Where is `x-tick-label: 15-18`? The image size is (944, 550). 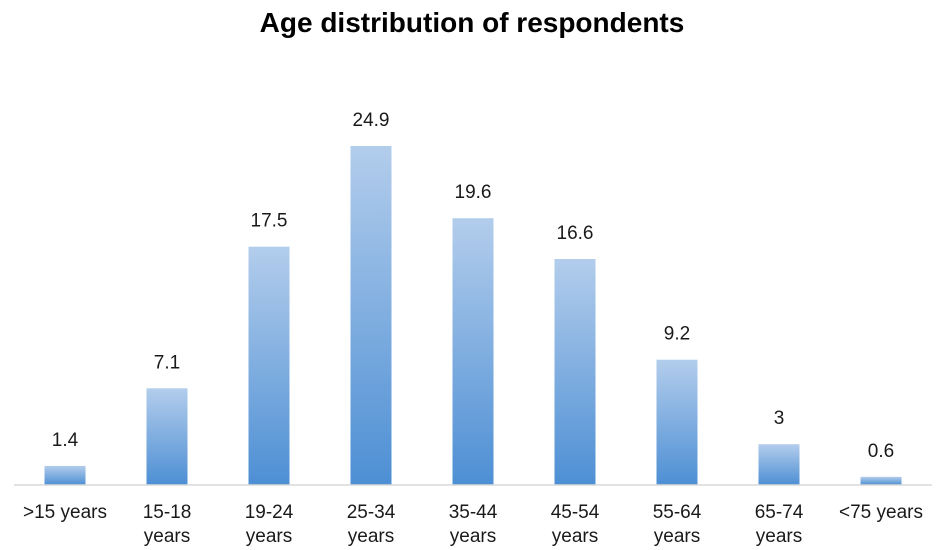
x-tick-label: 15-18 is located at coordinates (167, 512).